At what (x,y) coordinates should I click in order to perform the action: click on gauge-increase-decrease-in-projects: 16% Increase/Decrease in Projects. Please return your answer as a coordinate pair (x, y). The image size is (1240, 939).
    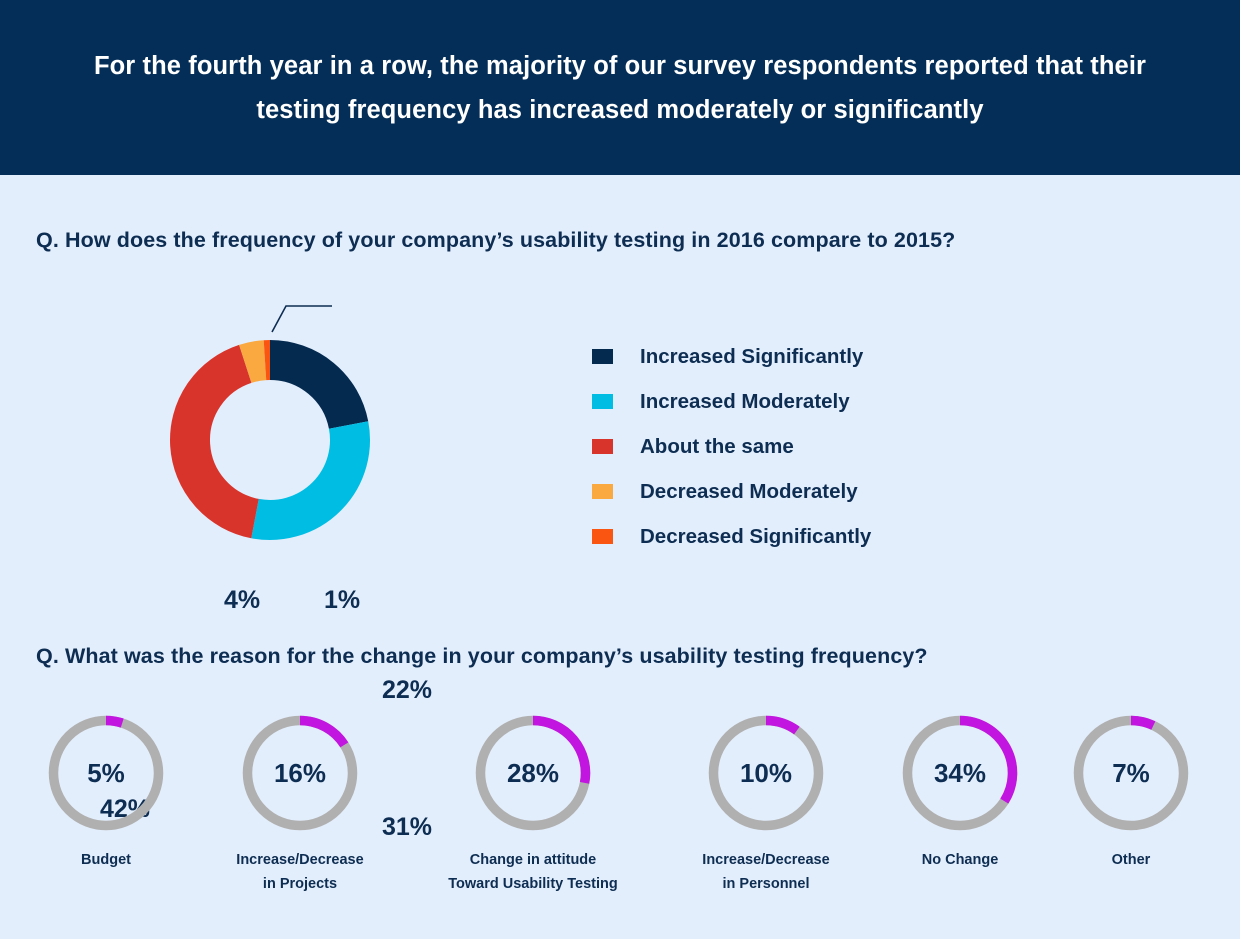
    Looking at the image, I should click on (300, 804).